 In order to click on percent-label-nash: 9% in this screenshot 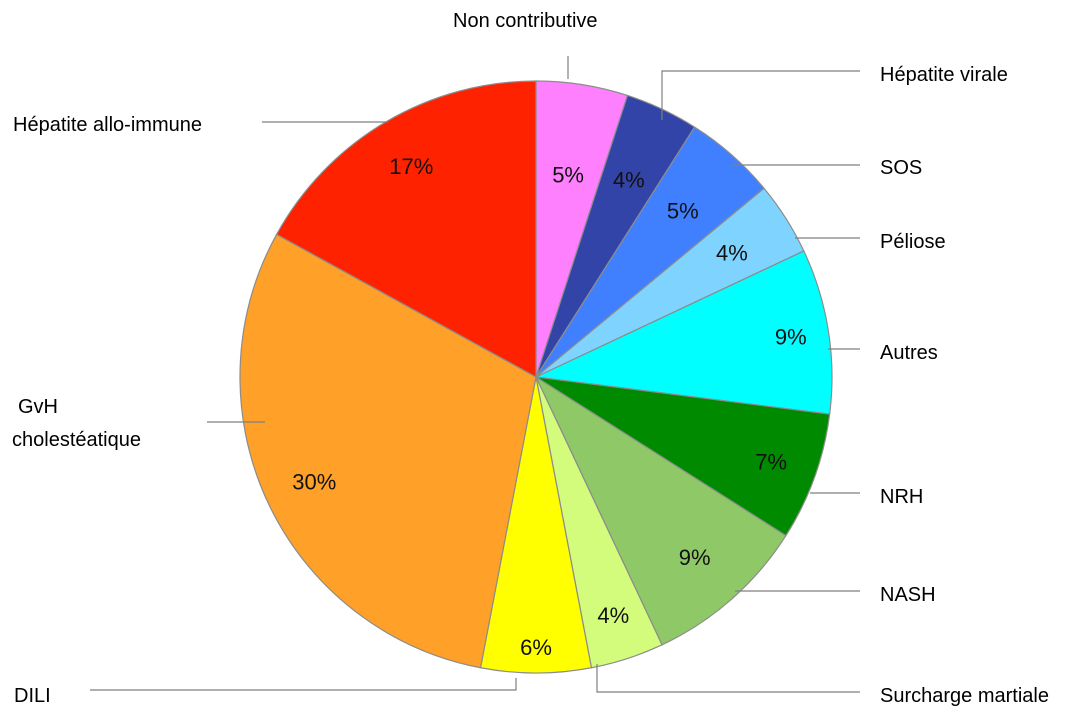, I will do `click(695, 557)`.